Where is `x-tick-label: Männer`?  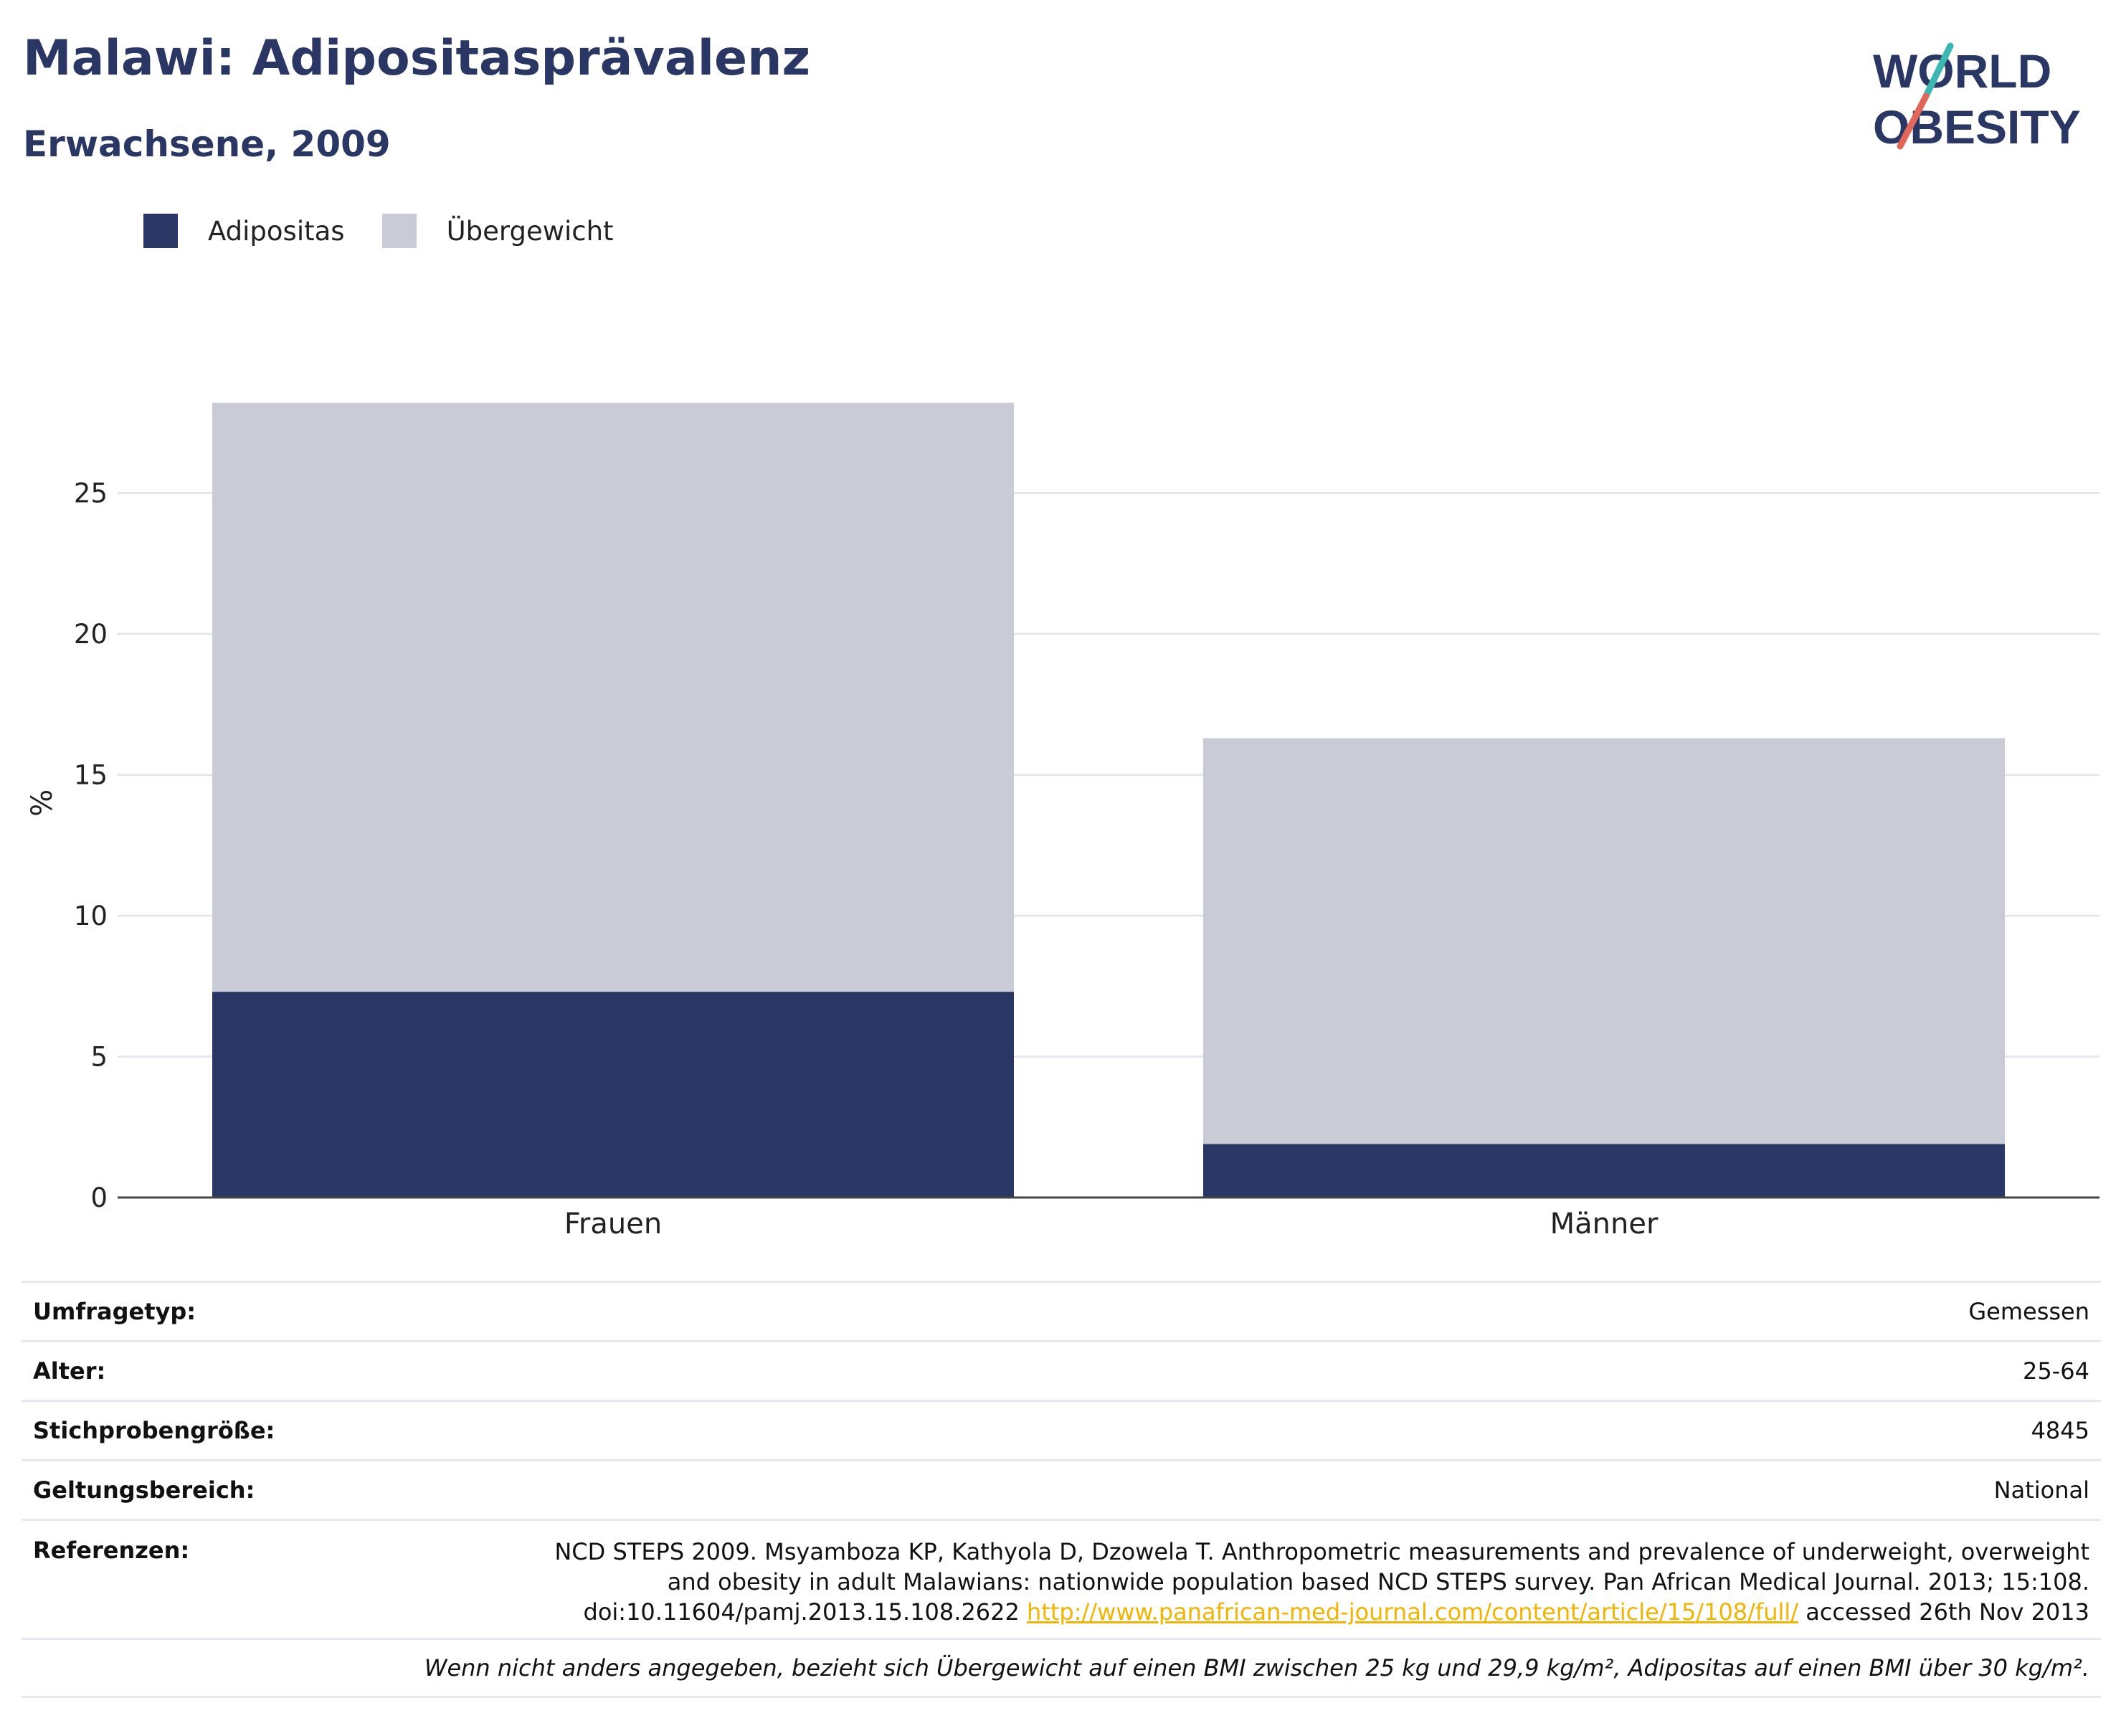 x-tick-label: Männer is located at coordinates (1604, 1224).